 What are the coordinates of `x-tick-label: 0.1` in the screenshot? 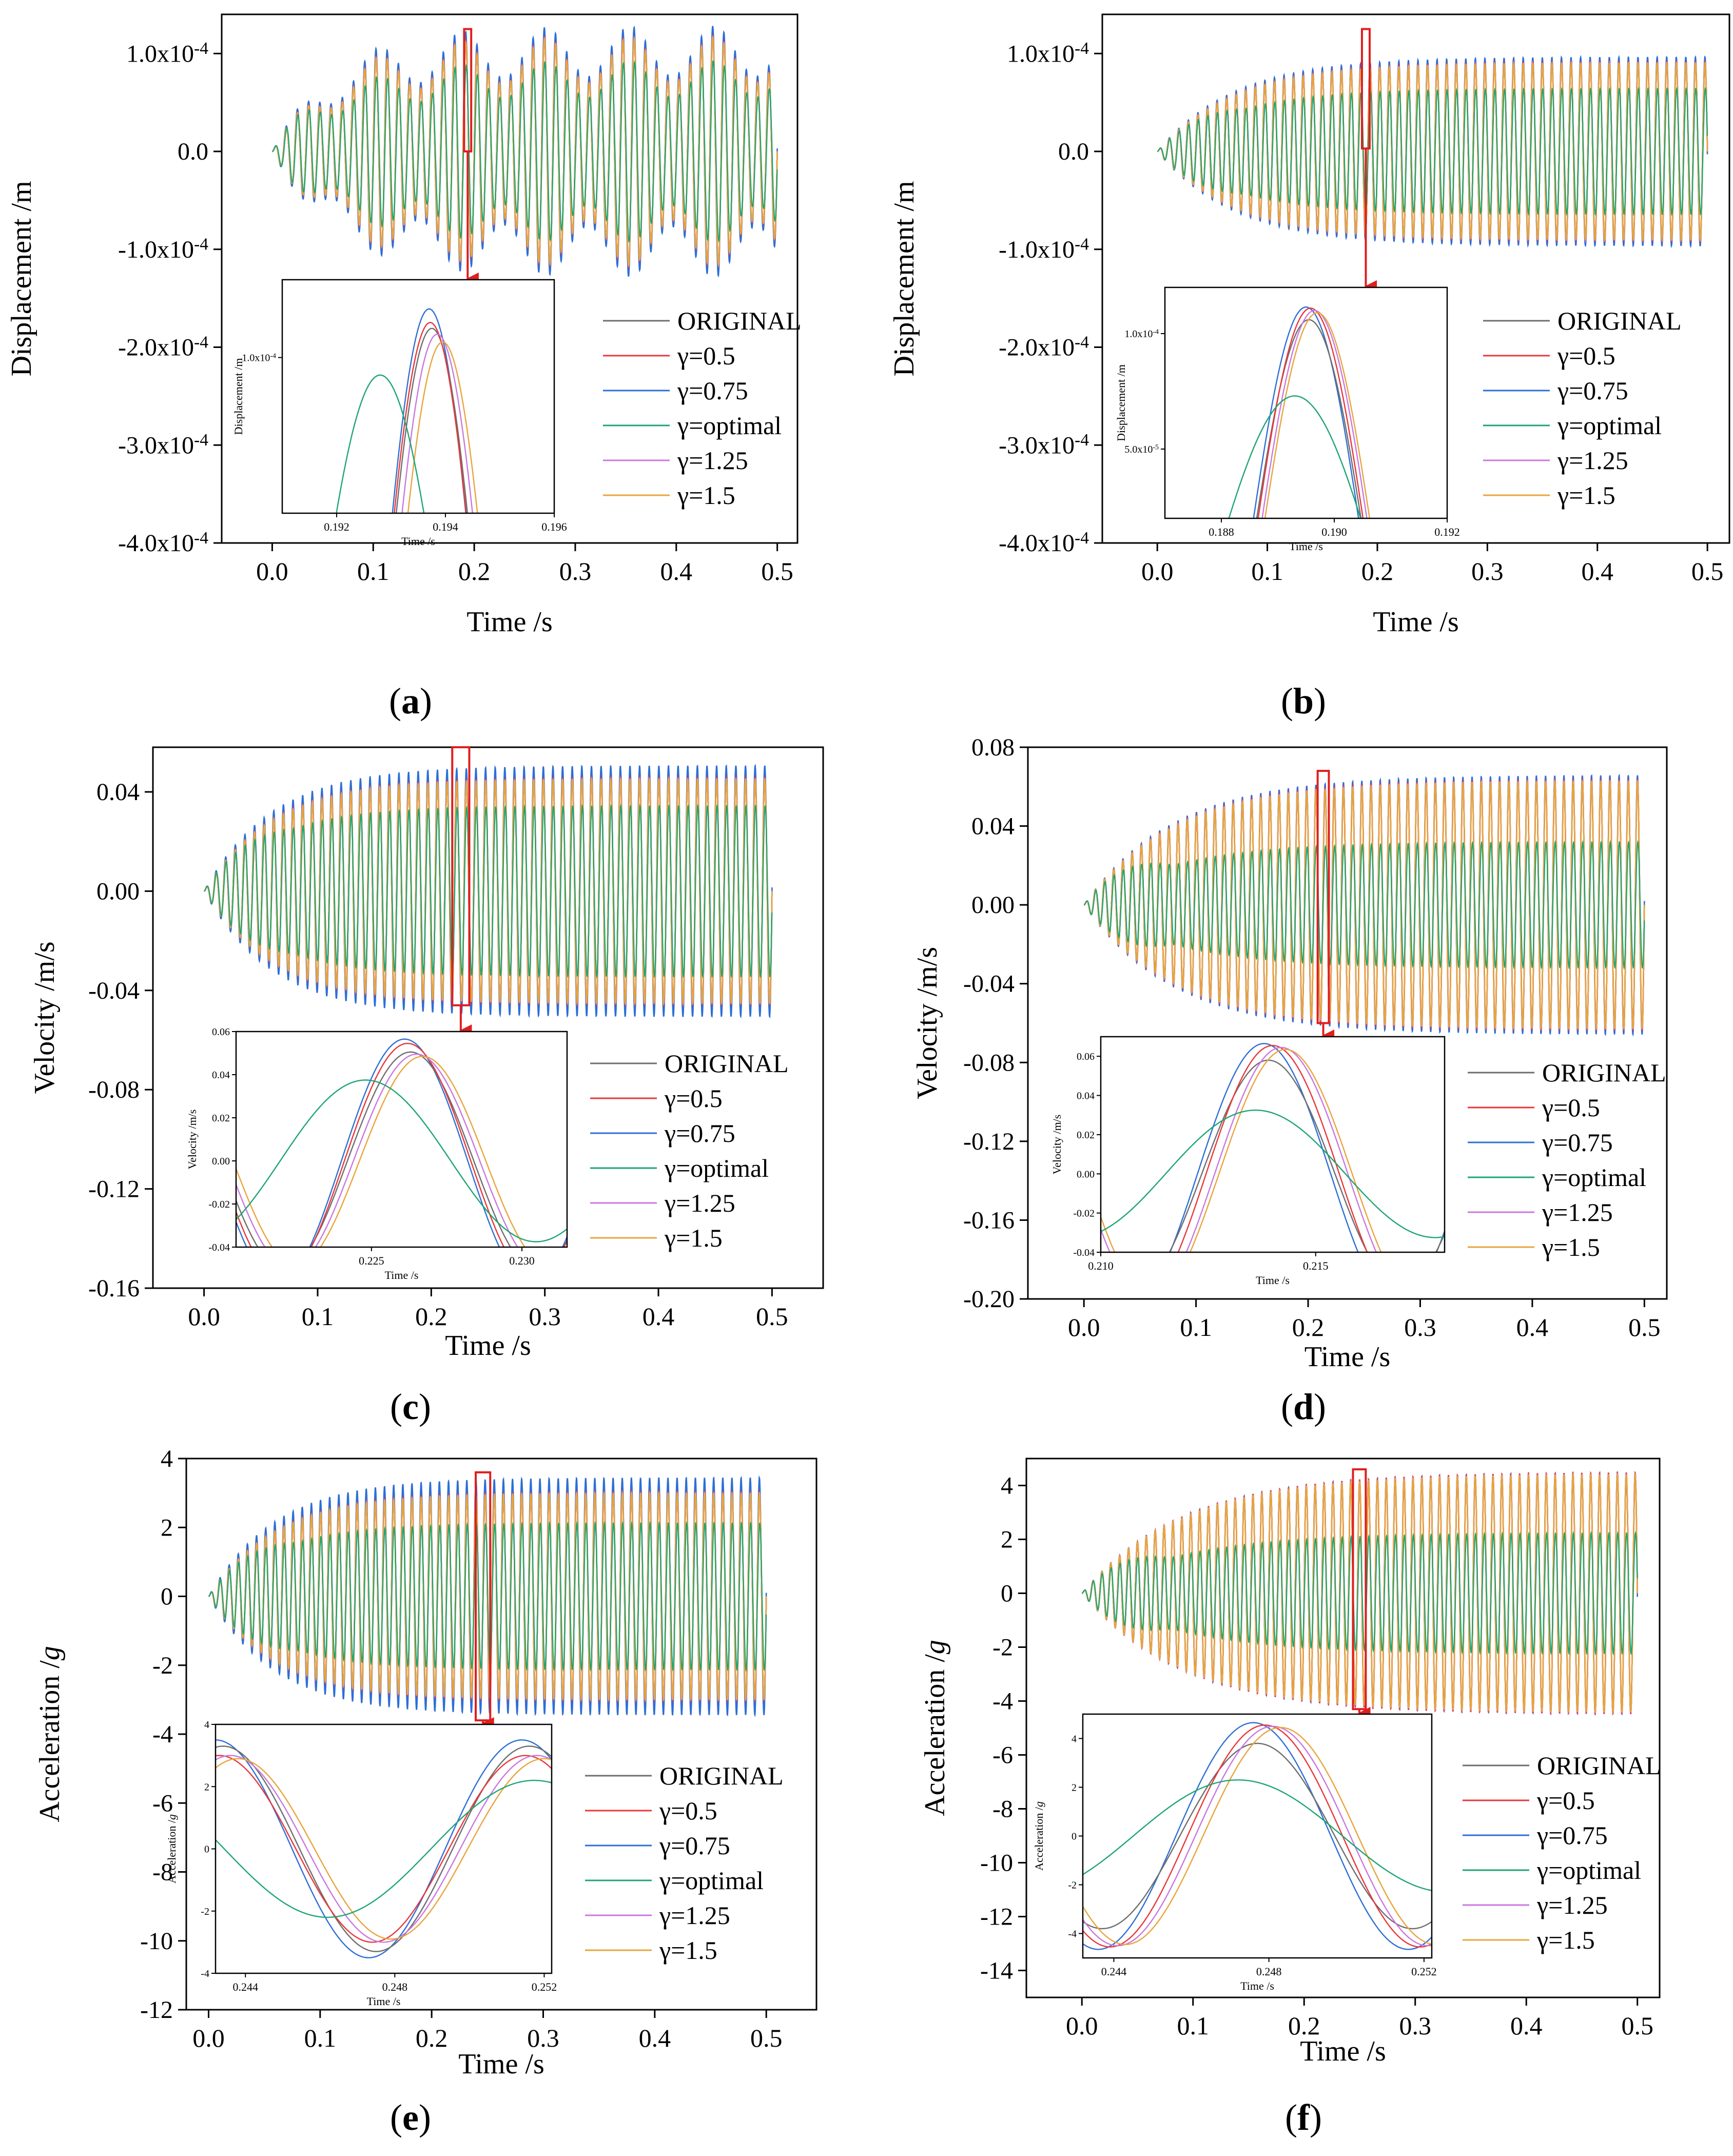 It's located at (320, 2038).